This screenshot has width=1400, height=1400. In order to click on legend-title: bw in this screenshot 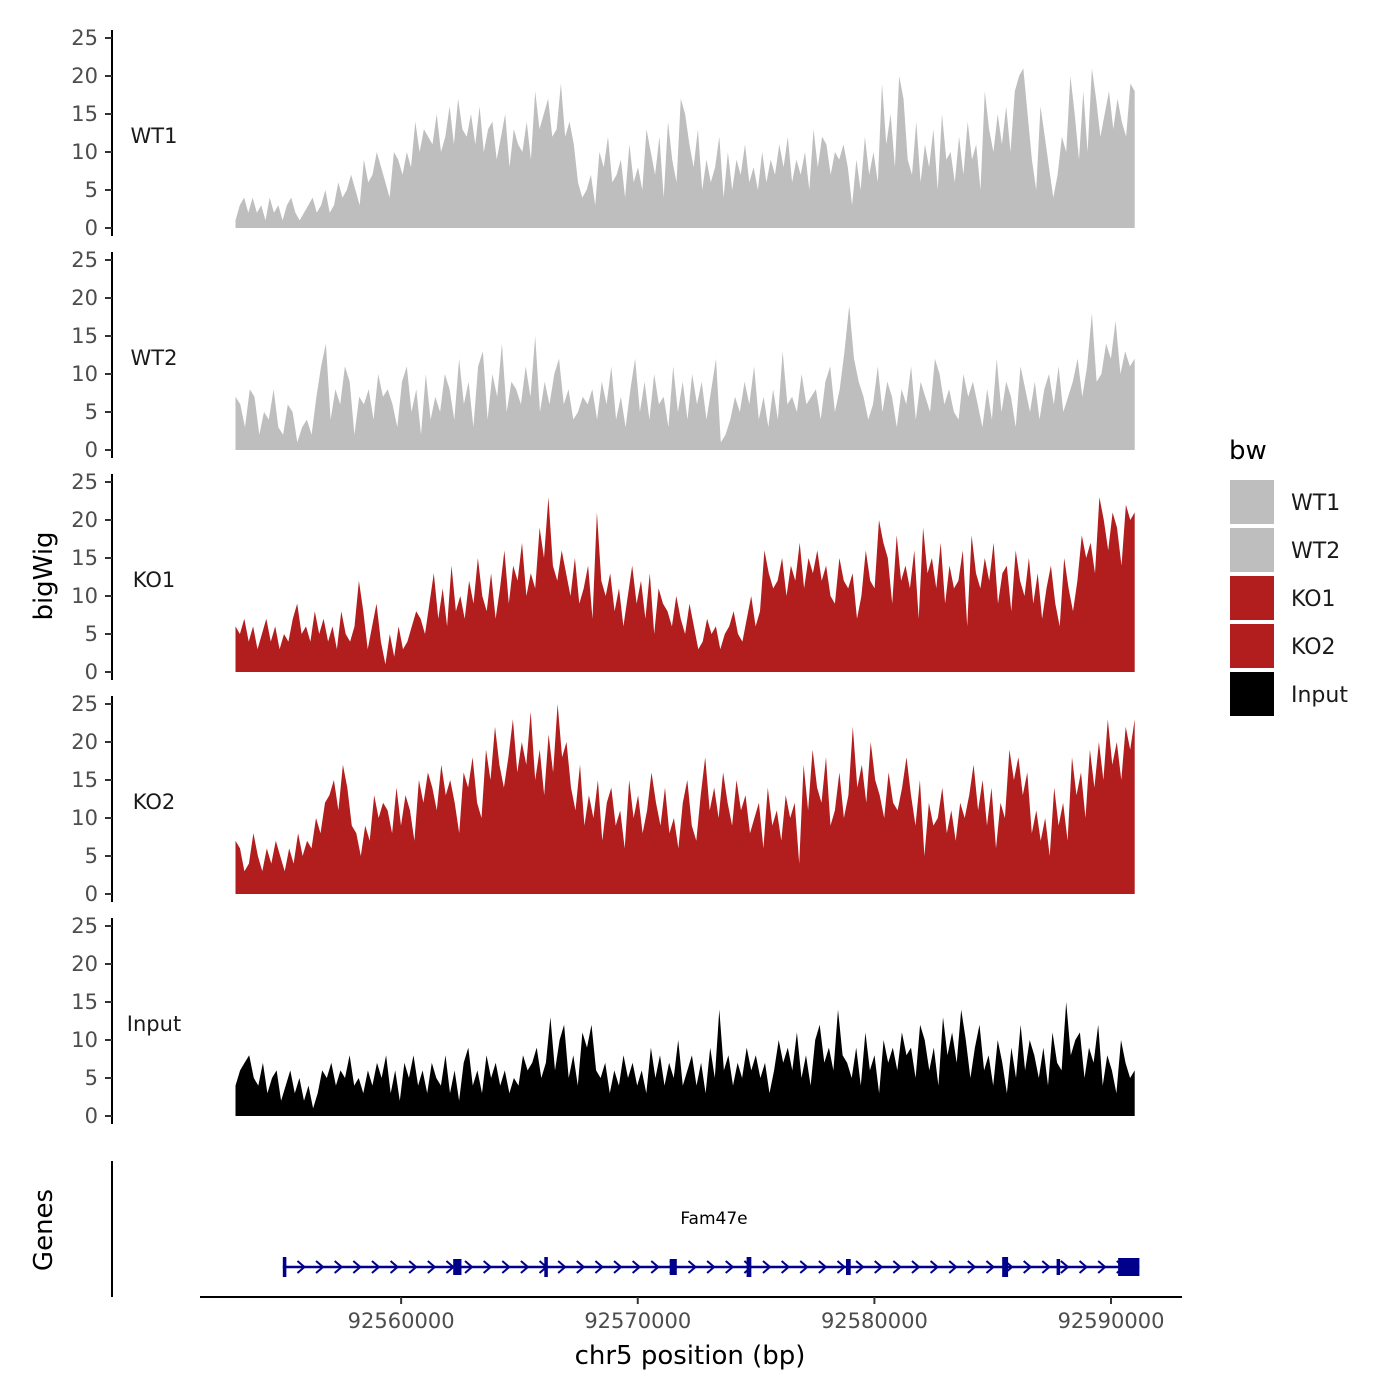, I will do `click(1248, 451)`.